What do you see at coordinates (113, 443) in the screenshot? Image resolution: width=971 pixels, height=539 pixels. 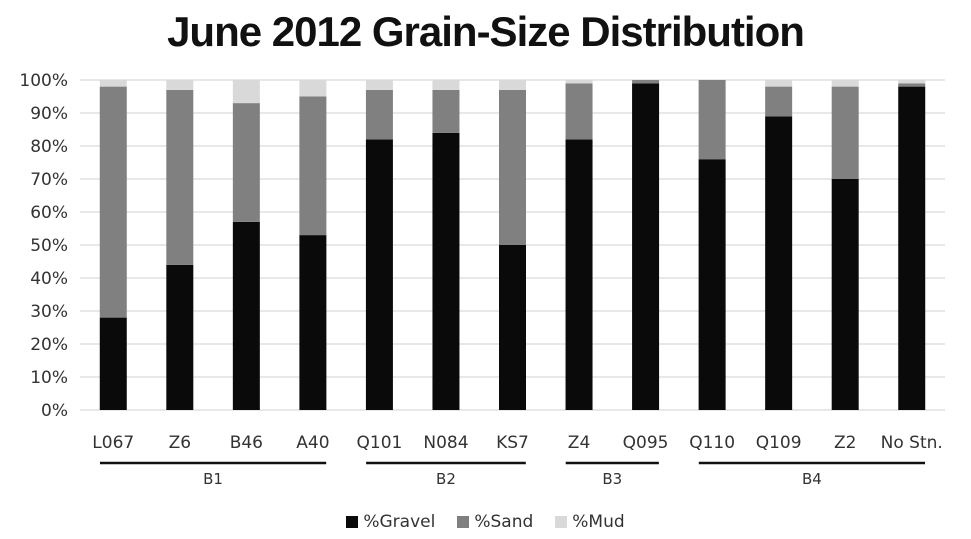 I see `x-tick-label: L067` at bounding box center [113, 443].